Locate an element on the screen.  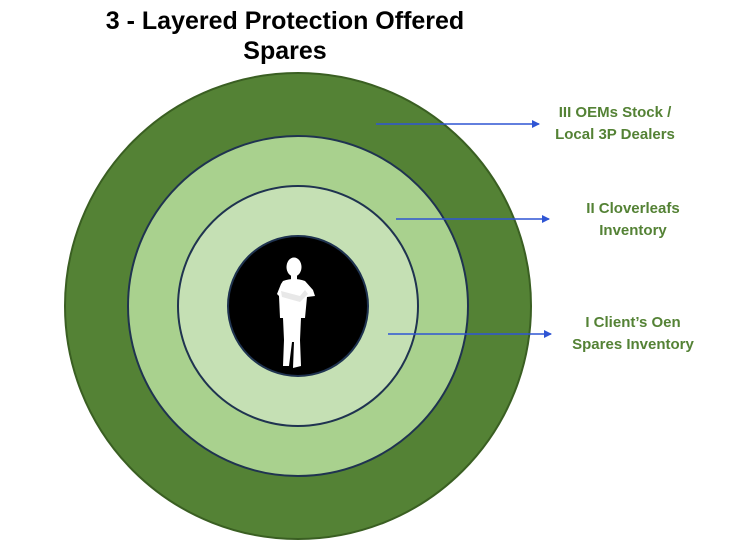
person-silhouette-icon is located at coordinates (296, 312).